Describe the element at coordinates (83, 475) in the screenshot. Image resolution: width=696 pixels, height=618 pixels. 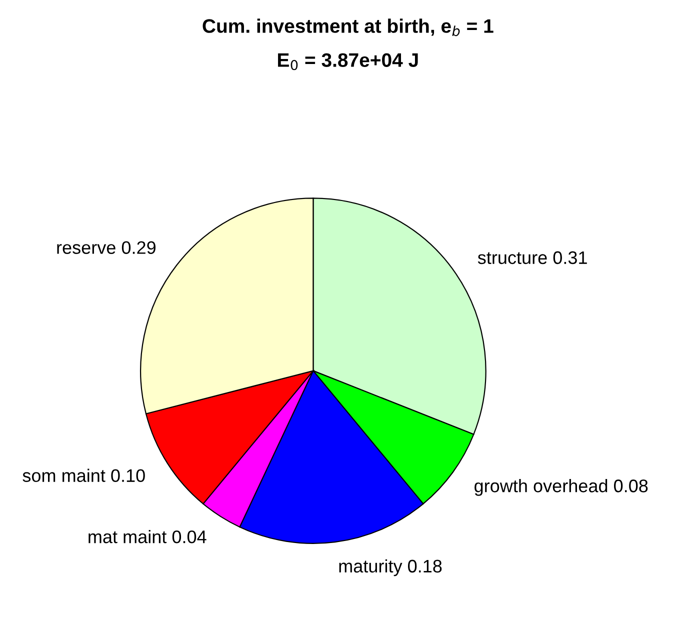
I see `slice-label: som maint 0.10` at that location.